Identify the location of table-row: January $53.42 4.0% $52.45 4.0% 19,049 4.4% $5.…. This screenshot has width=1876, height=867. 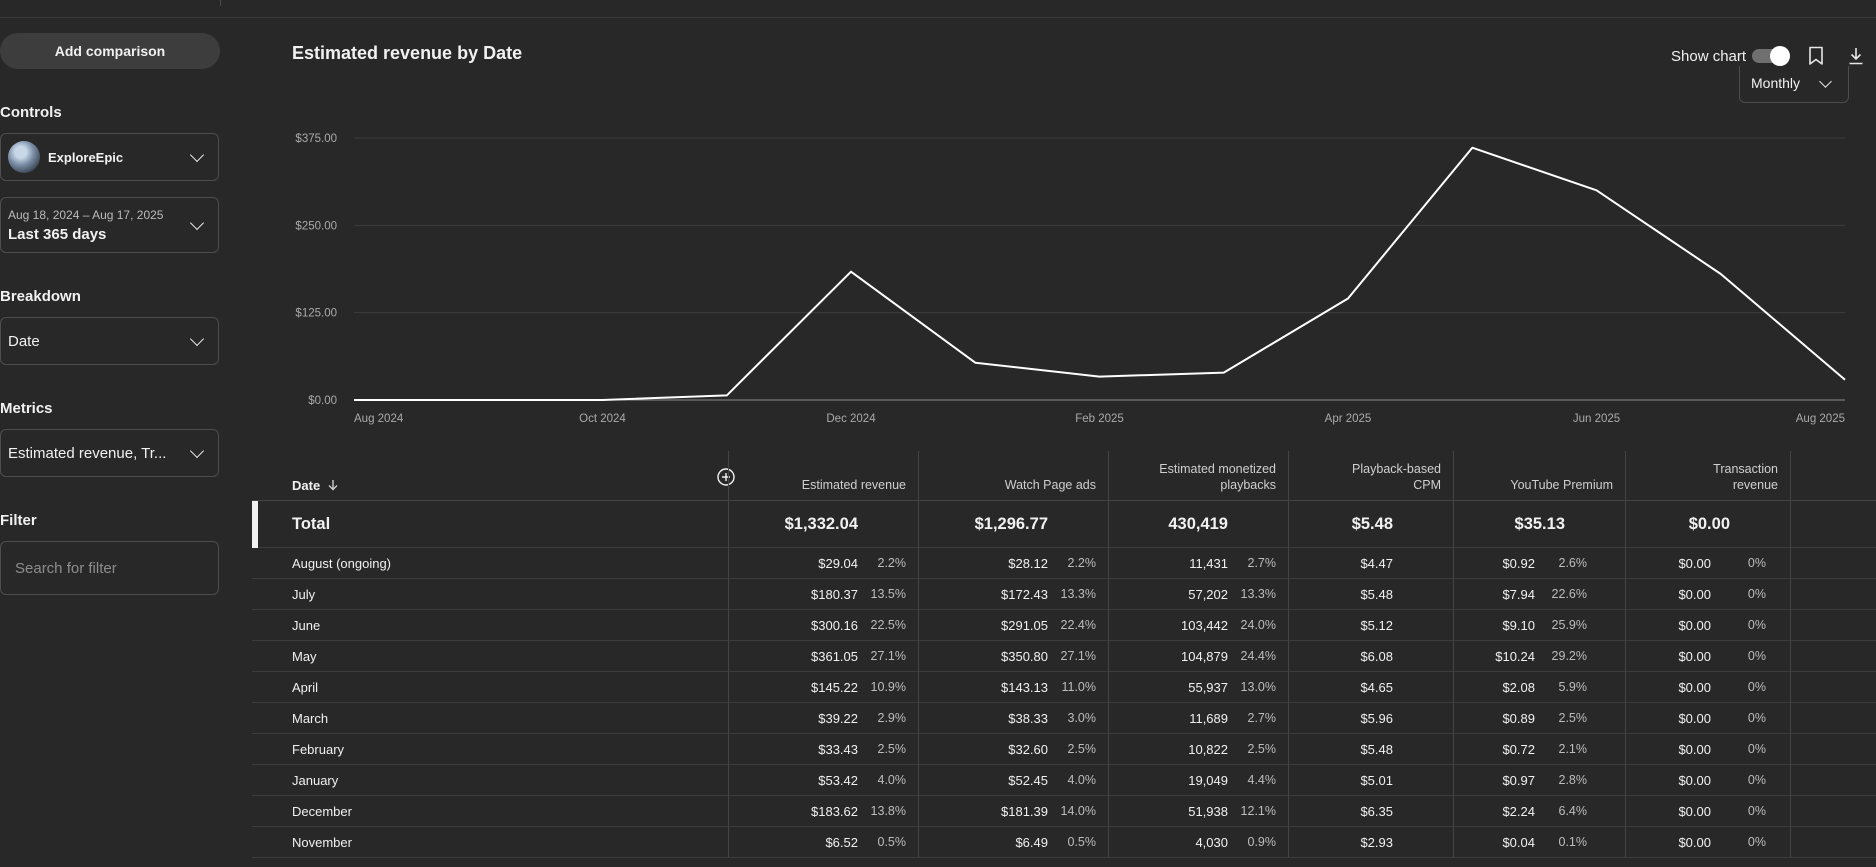
(1064, 780).